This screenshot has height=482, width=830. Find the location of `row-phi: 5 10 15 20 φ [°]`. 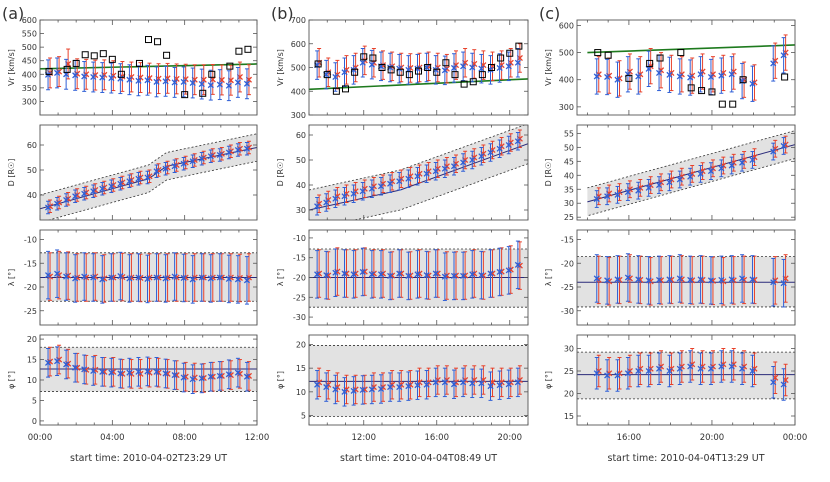

row-phi: 5 10 15 20 φ [°] is located at coordinates (402, 380).